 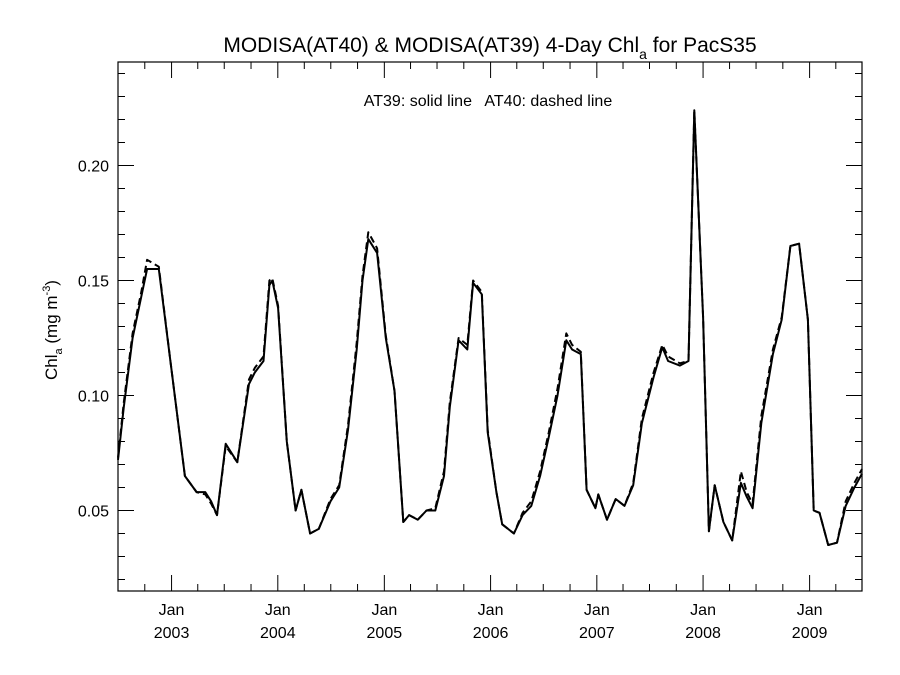 I want to click on y-axis-label-unit: (mg m, so click(x=51, y=321).